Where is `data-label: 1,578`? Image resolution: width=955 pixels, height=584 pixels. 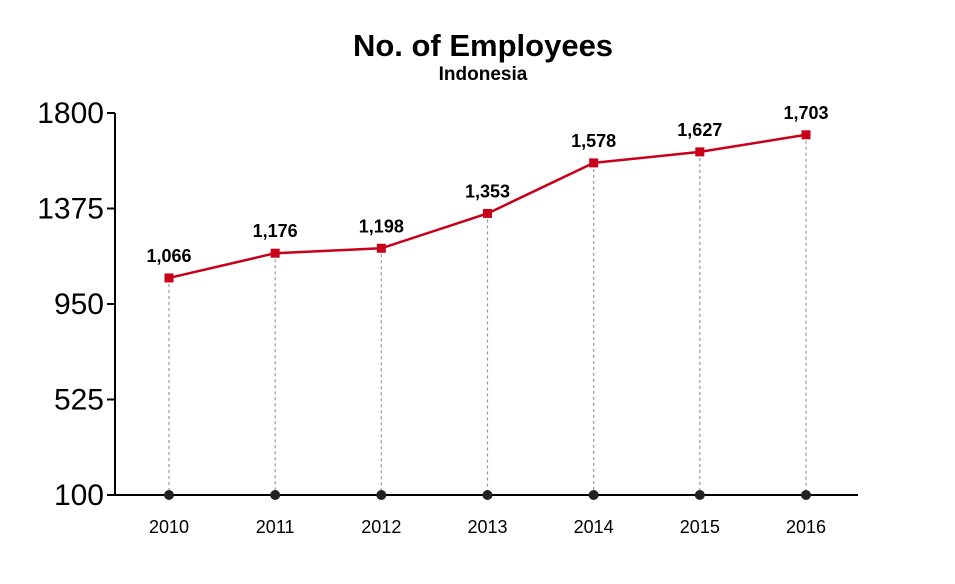
data-label: 1,578 is located at coordinates (593, 141).